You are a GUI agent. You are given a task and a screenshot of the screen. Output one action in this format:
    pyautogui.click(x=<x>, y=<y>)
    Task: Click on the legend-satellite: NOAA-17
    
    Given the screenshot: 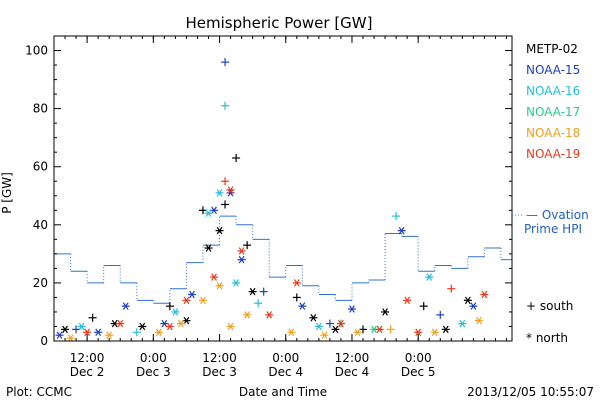 What is the action you would take?
    pyautogui.click(x=553, y=112)
    